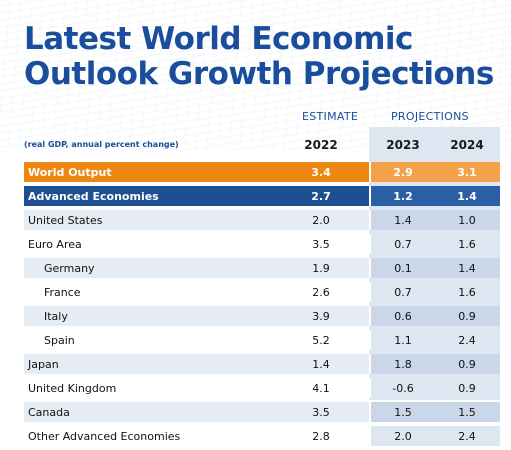 Image resolution: width=511 pixels, height=450 pixels. Describe the element at coordinates (262, 244) in the screenshot. I see `table-row-euro-area: Euro Area 3.5 0.7 1.6` at that location.